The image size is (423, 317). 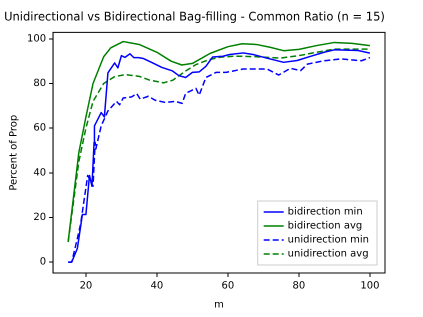 What do you see at coordinates (157, 286) in the screenshot?
I see `x-tick-label: 40` at bounding box center [157, 286].